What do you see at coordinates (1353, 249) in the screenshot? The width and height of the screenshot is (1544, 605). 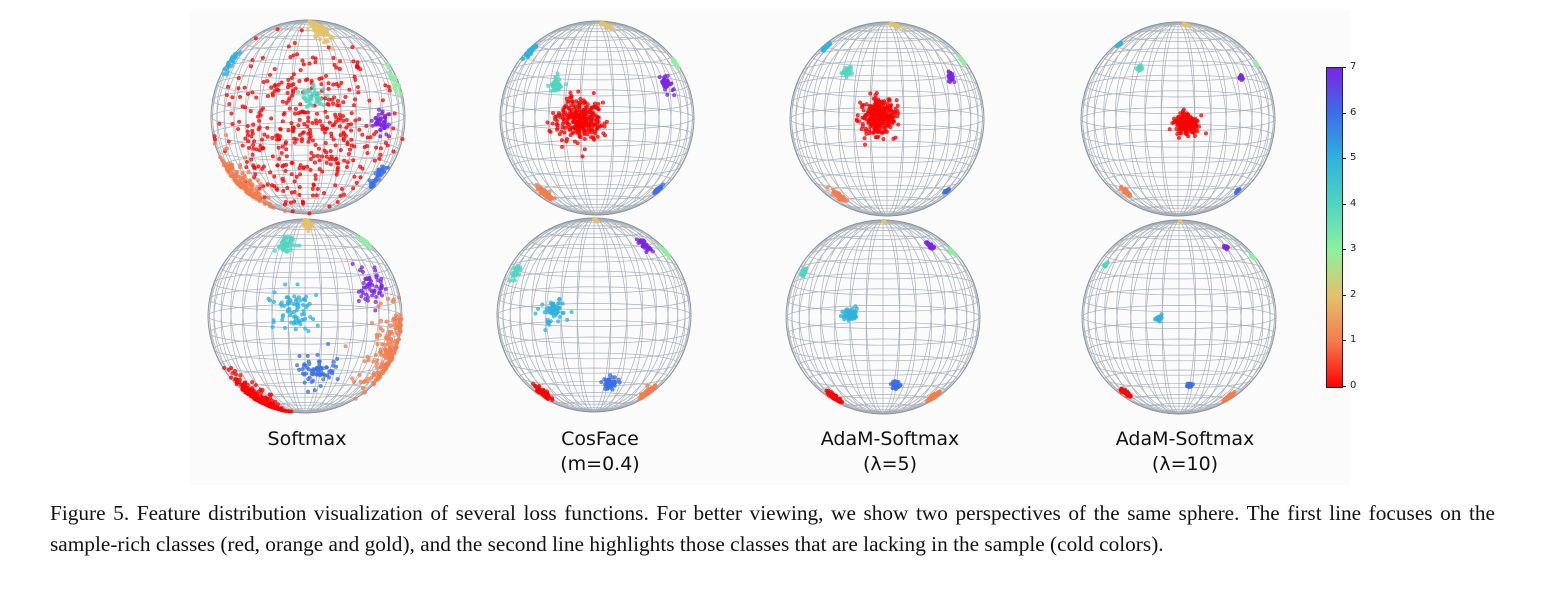 I see `colorbar-tick-label: 3` at bounding box center [1353, 249].